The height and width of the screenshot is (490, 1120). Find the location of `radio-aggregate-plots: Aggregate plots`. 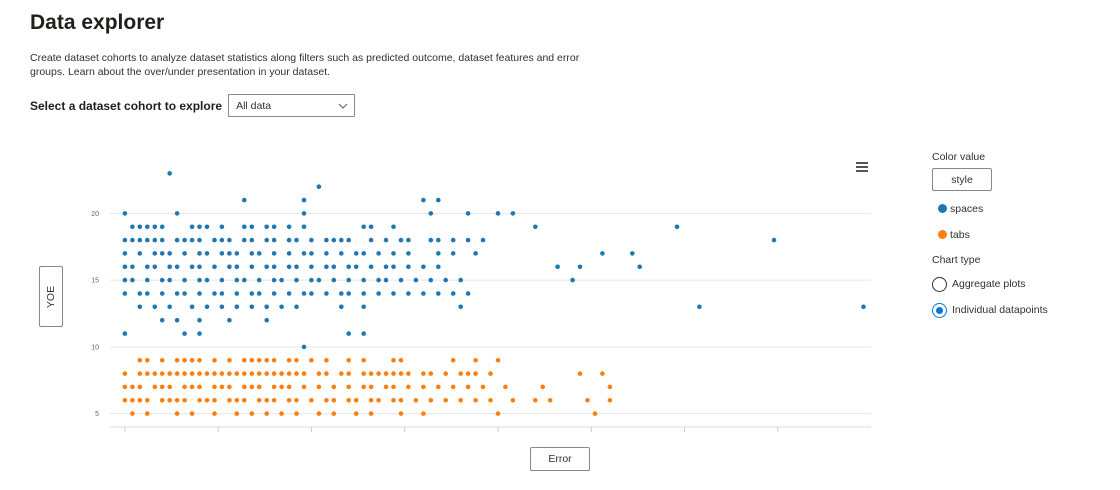

radio-aggregate-plots: Aggregate plots is located at coordinates (1022, 284).